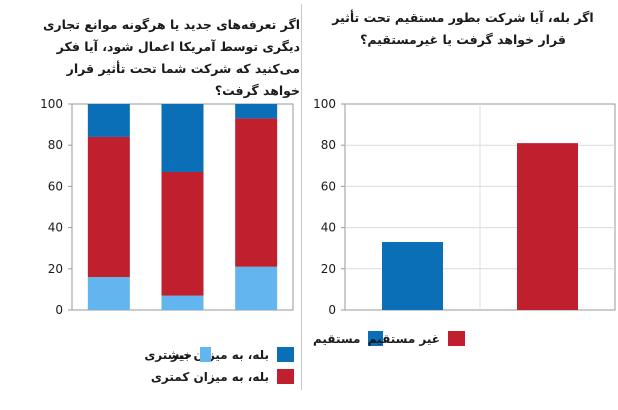 This screenshot has width=618, height=410. I want to click on legend-label: بله، به میزان کمتری, so click(209, 376).